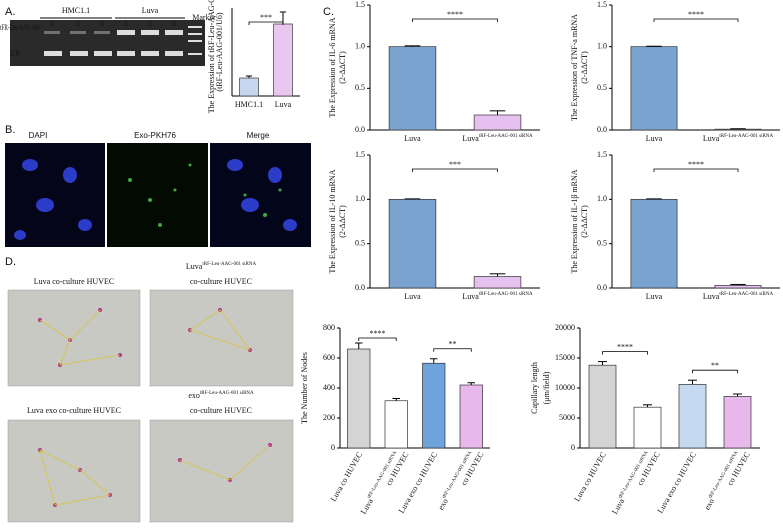 This screenshot has width=783, height=528. Describe the element at coordinates (194, 266) in the screenshot. I see `photo-title-base: Luva` at that location.